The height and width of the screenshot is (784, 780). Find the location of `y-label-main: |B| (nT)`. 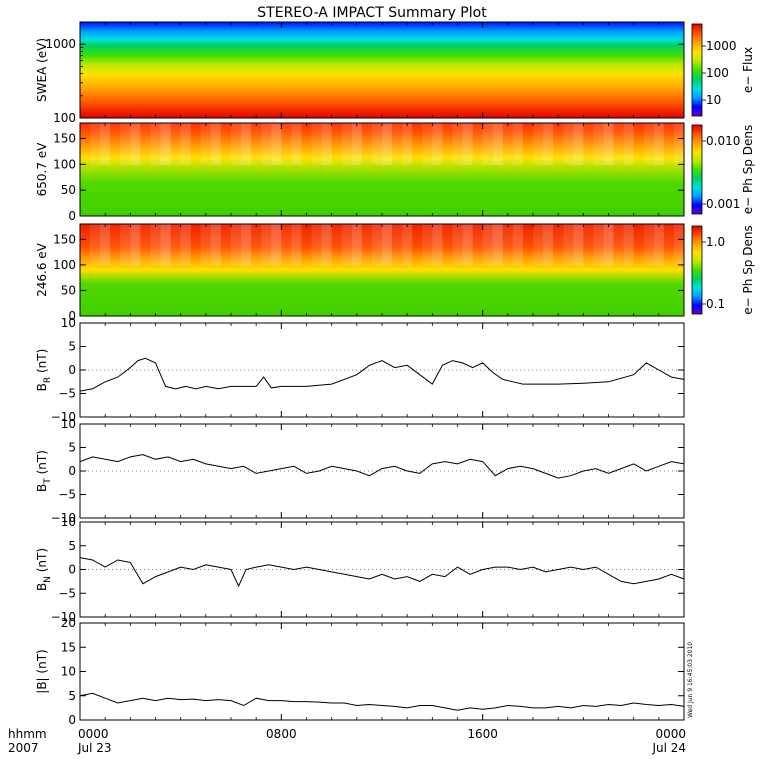

y-label-main: |B| (nT) is located at coordinates (42, 671).